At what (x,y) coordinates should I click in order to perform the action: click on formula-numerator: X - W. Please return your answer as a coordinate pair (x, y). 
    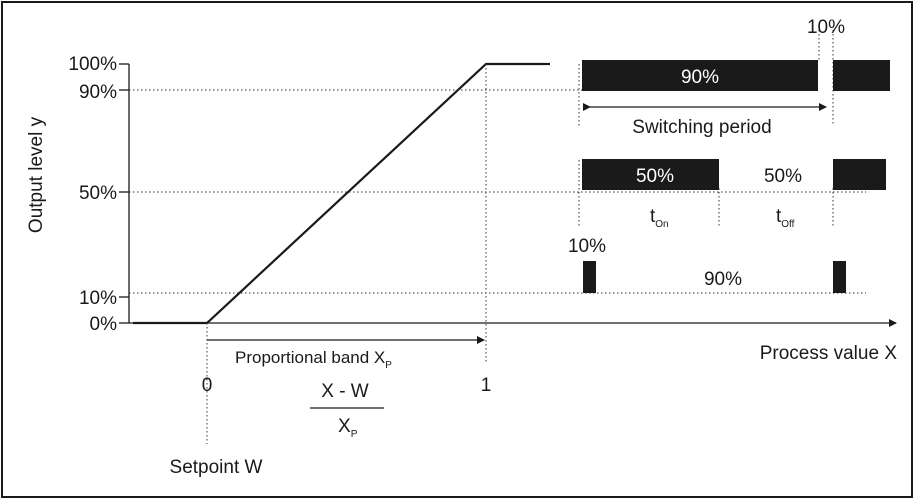
    Looking at the image, I should click on (345, 391).